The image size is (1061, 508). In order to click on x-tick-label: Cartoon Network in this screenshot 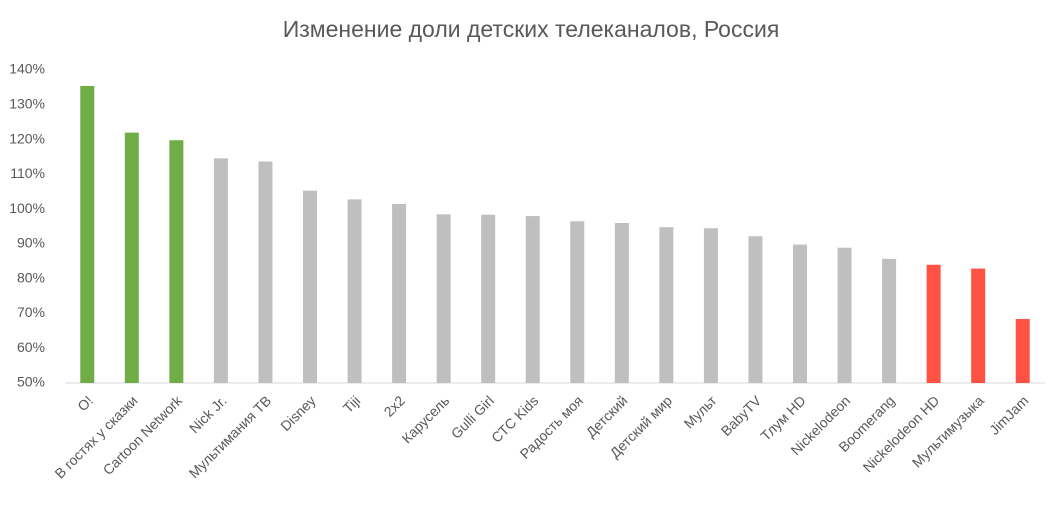, I will do `click(143, 435)`.